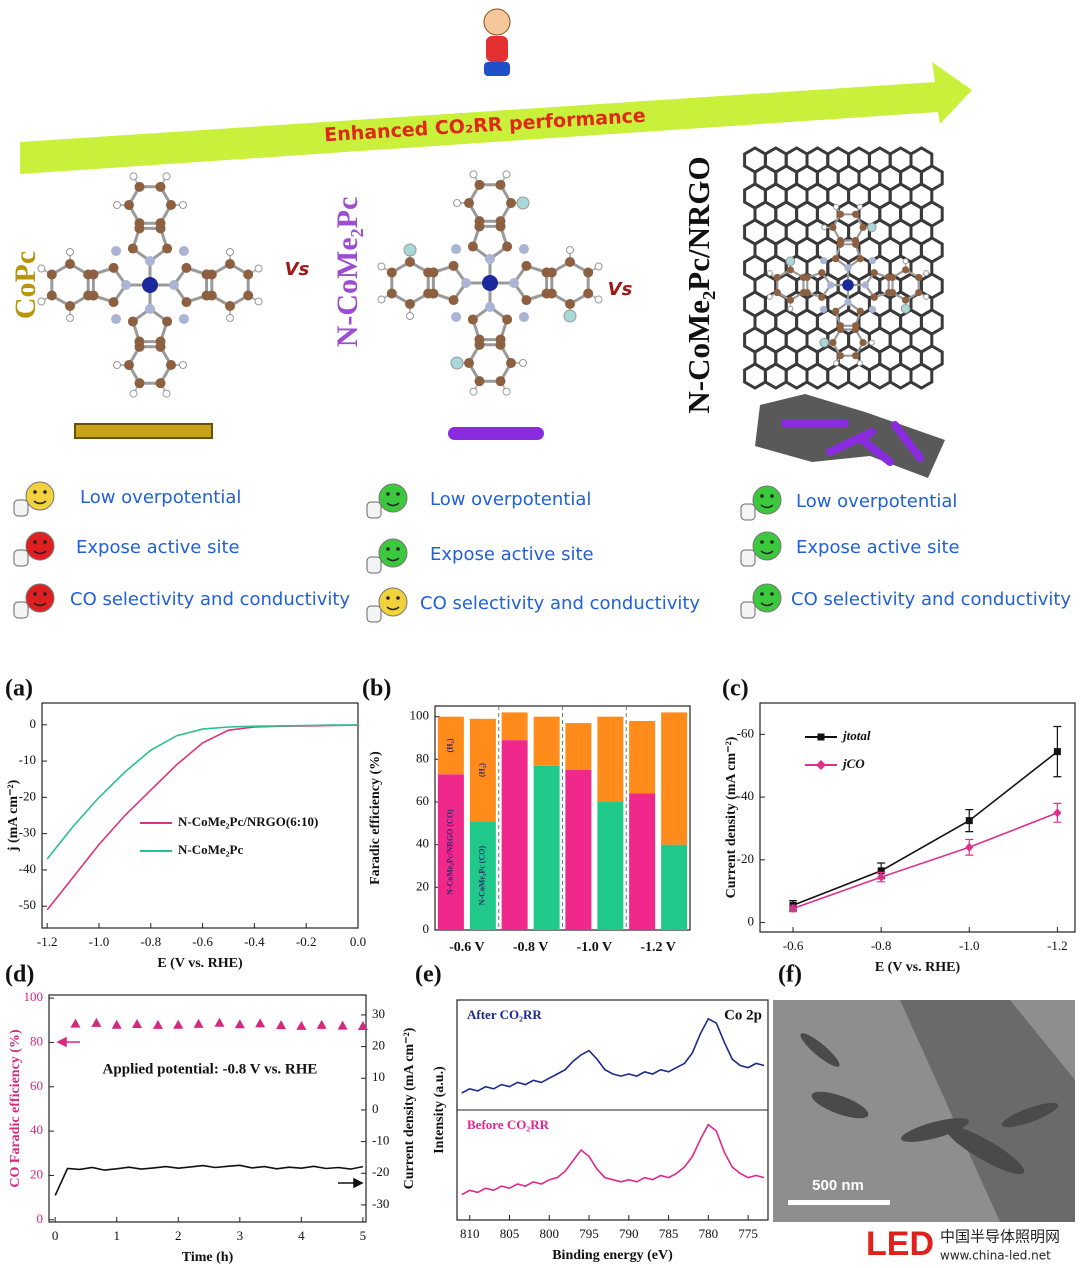 The height and width of the screenshot is (1268, 1080). I want to click on y2-axis-label: Current density (mA cm⁻²), so click(409, 1108).